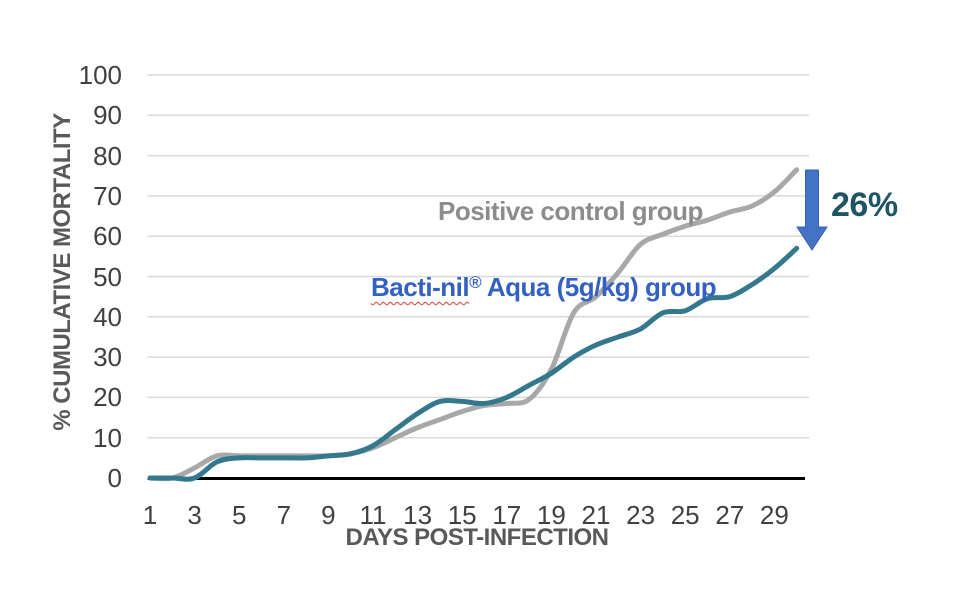  Describe the element at coordinates (107, 276) in the screenshot. I see `y-tick-label: 50` at that location.